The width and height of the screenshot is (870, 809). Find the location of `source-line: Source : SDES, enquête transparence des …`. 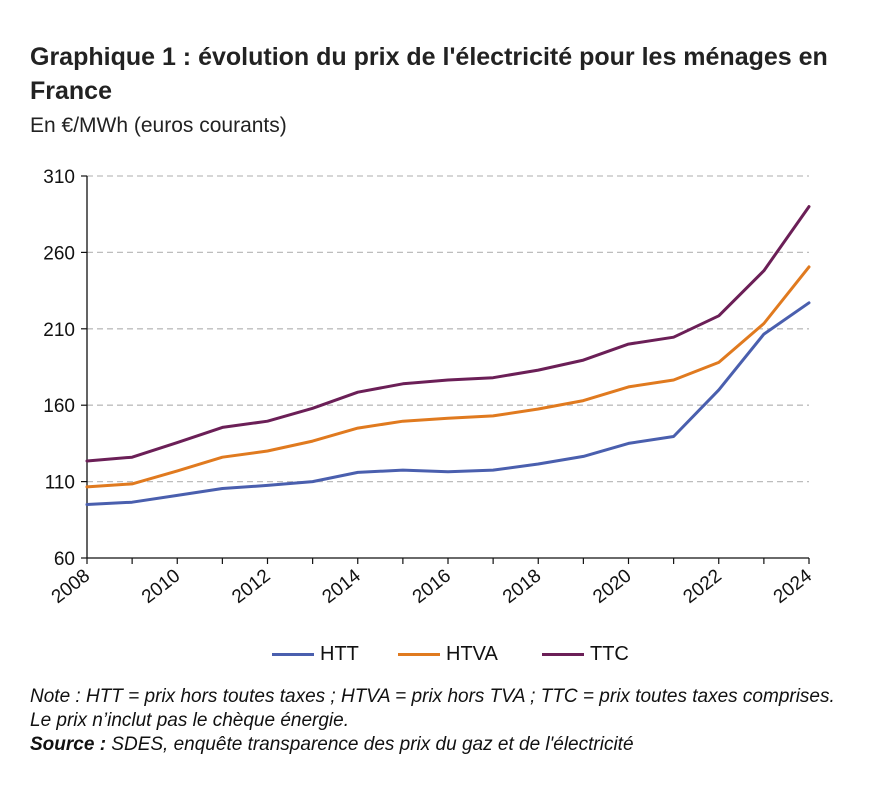

source-line: Source : SDES, enquête transparence des … is located at coordinates (440, 745).